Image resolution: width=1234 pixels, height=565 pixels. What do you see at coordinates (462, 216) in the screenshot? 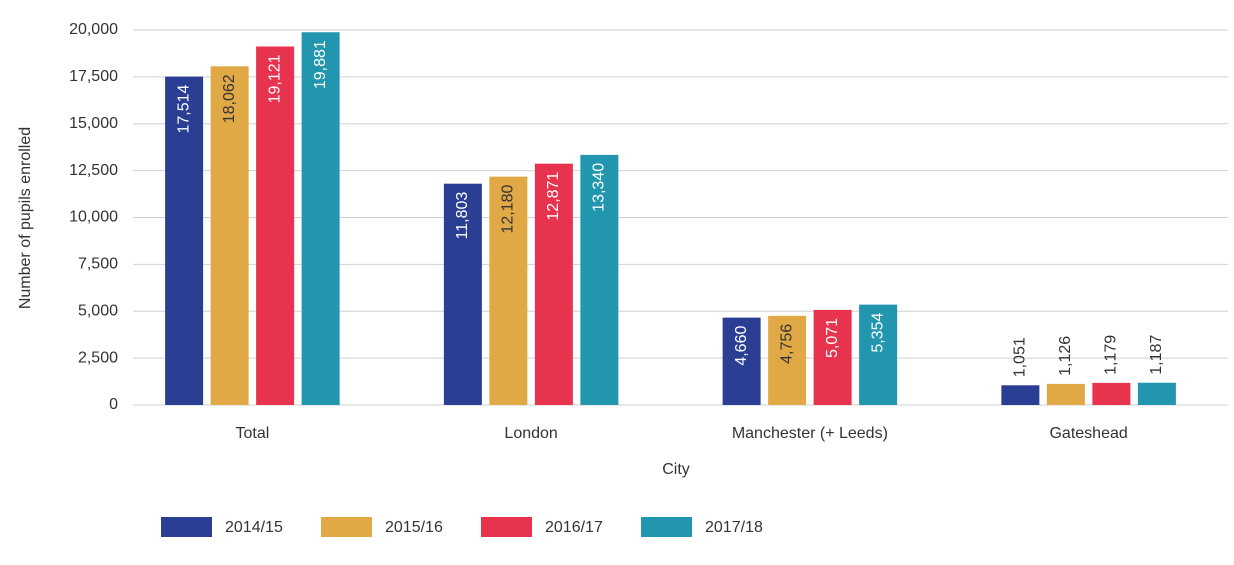
I see `value-label: 11,803` at bounding box center [462, 216].